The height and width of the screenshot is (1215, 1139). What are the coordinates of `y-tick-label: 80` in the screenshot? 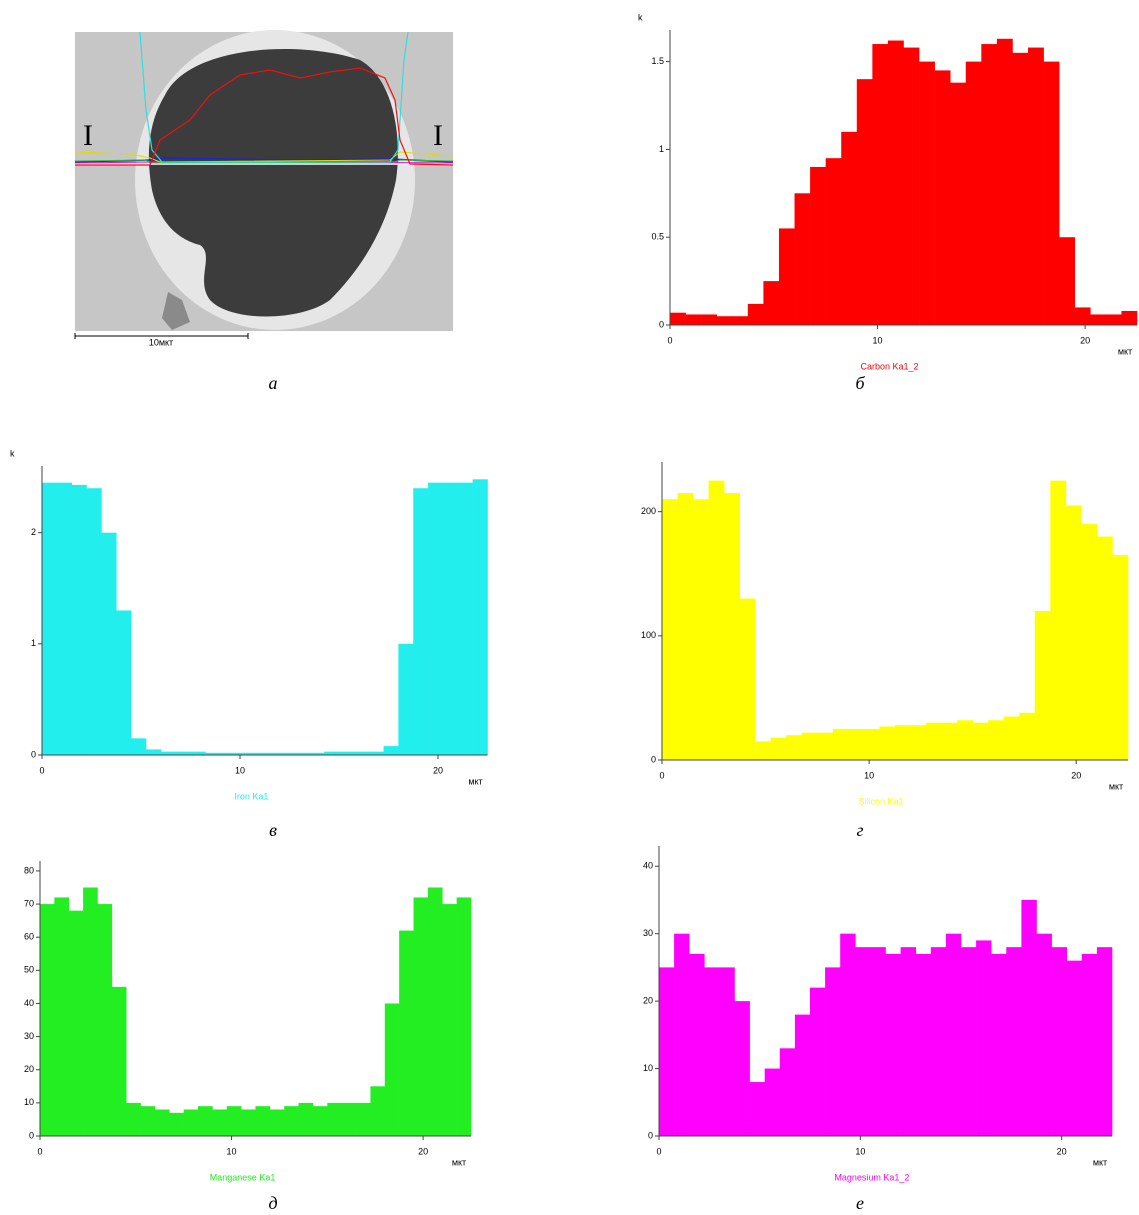 It's located at (29, 870).